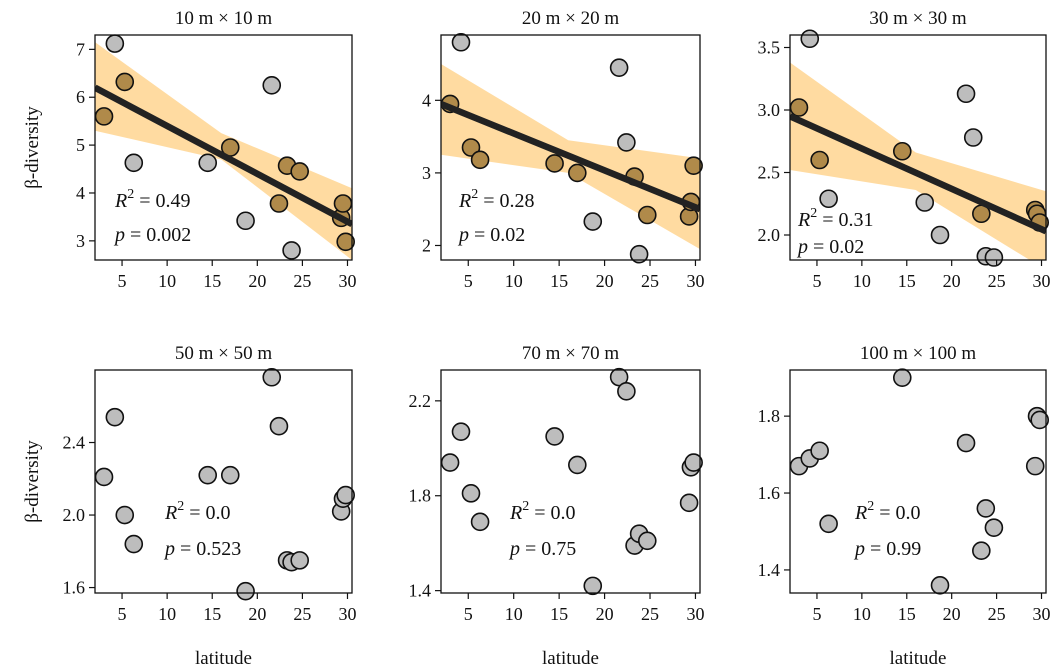 The height and width of the screenshot is (668, 1057). Describe the element at coordinates (420, 401) in the screenshot. I see `y-tick-label-3: 2.2` at that location.